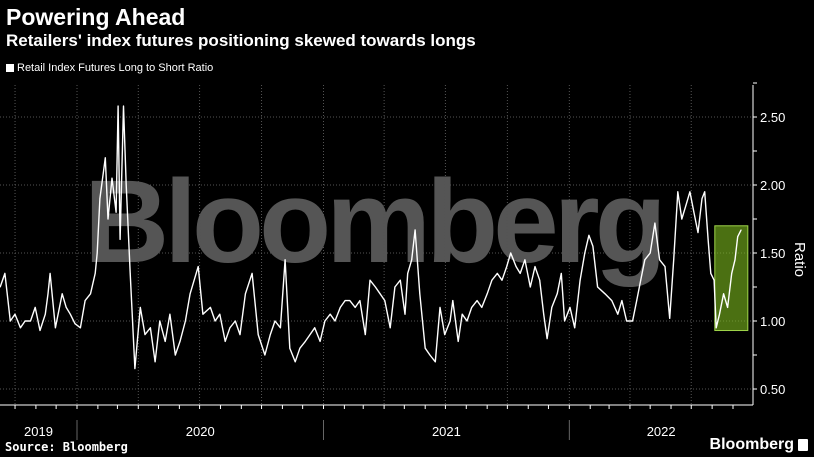 This screenshot has height=457, width=814. I want to click on legend-label: Retail Index Futures Long to Short Ratio, so click(115, 68).